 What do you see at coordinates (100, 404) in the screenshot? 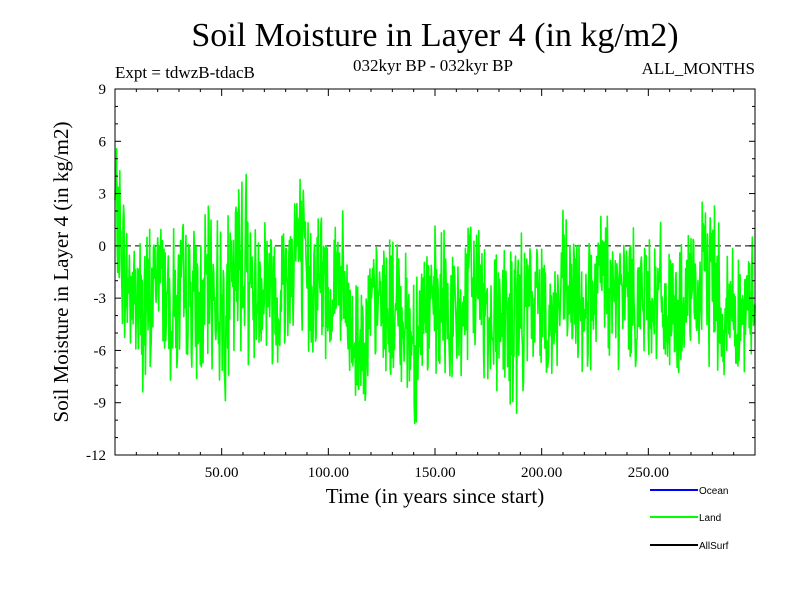
I see `y-tick-label: -9` at bounding box center [100, 404].